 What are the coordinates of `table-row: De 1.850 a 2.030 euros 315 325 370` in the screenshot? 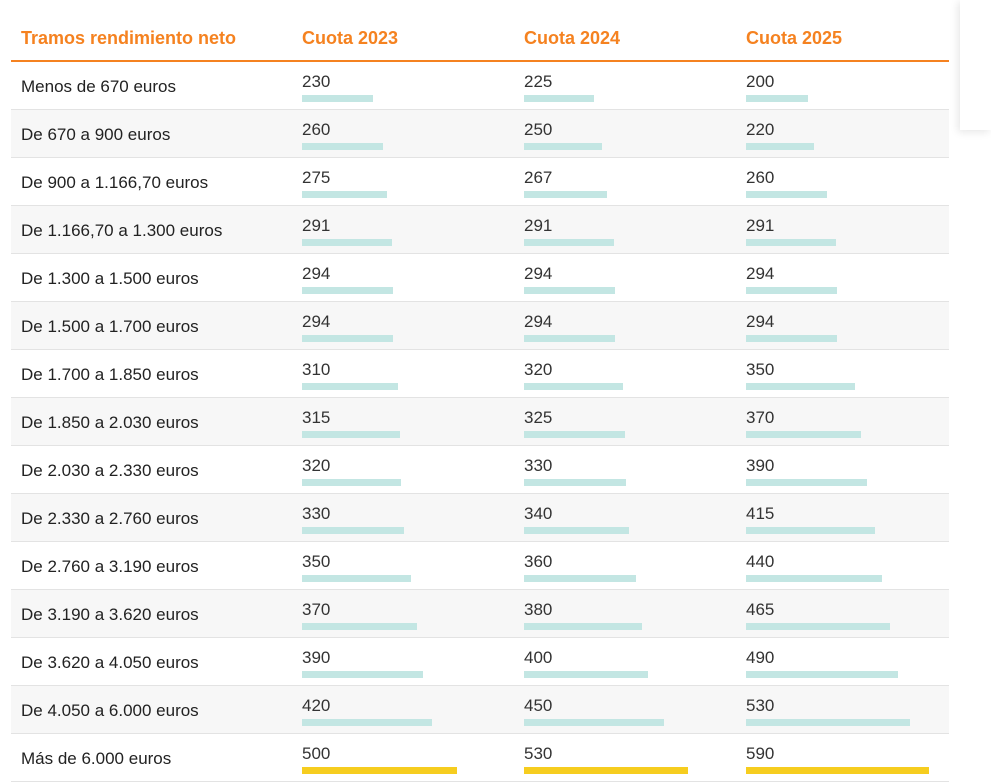 It's located at (480, 422).